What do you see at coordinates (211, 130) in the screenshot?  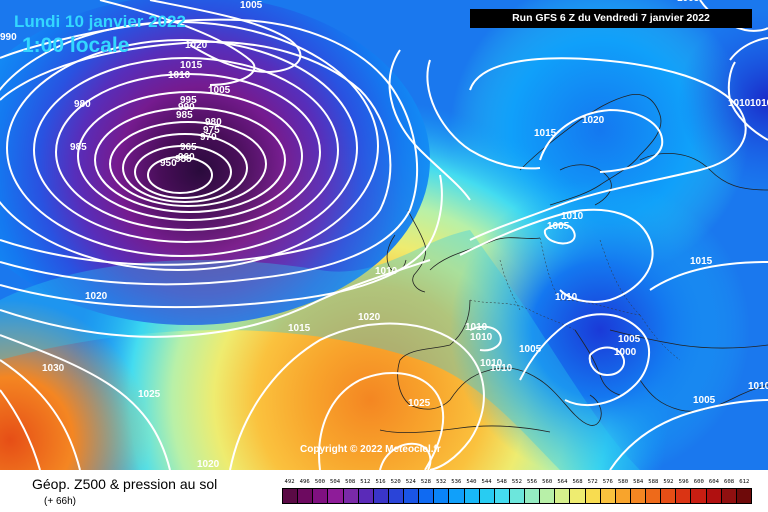 I see `isobar-label: 975` at bounding box center [211, 130].